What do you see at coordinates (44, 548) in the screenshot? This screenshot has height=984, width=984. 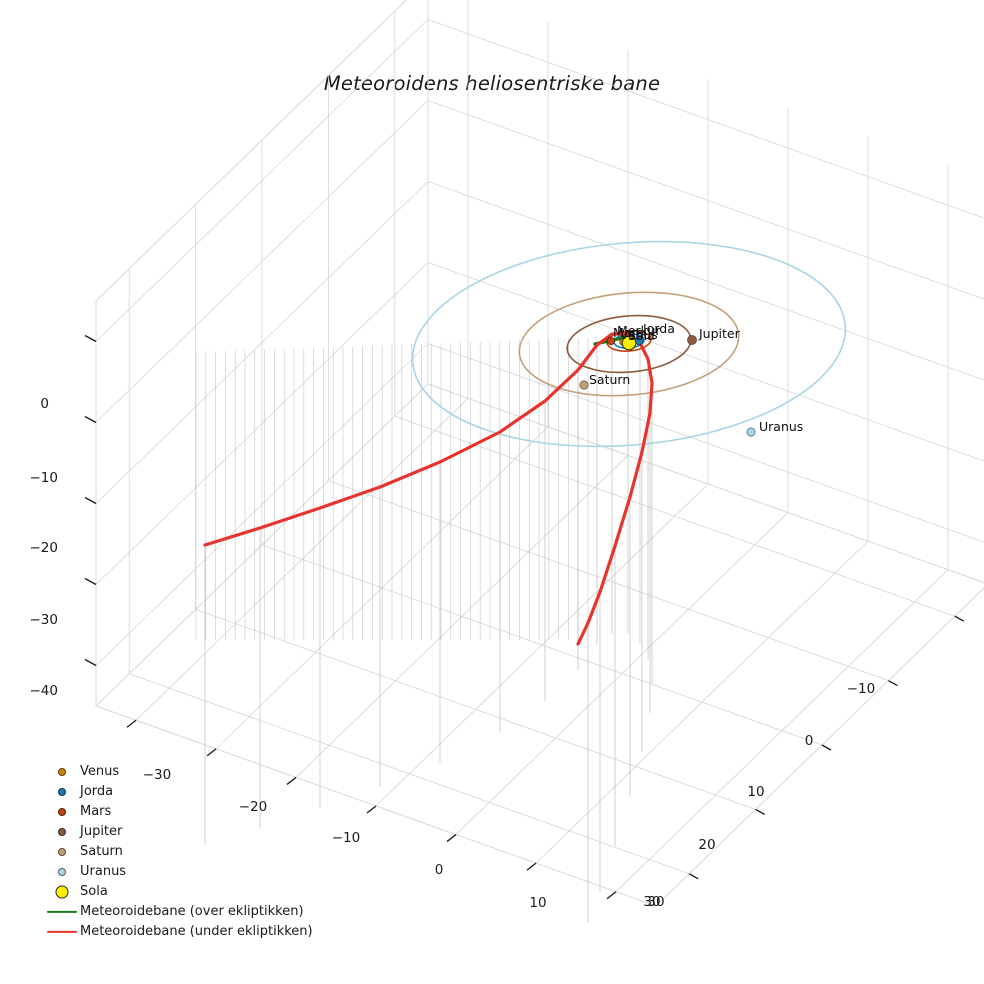 I see `z-tick-label-2: −20` at bounding box center [44, 548].